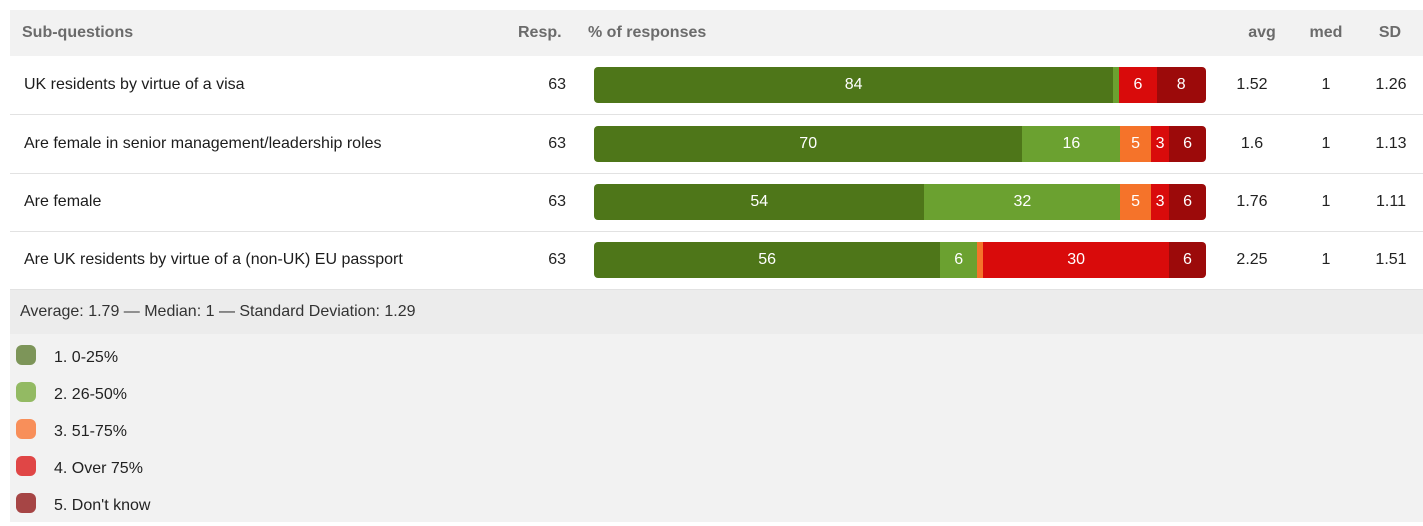  I want to click on stacked-bar: 56 6 30 6, so click(900, 260).